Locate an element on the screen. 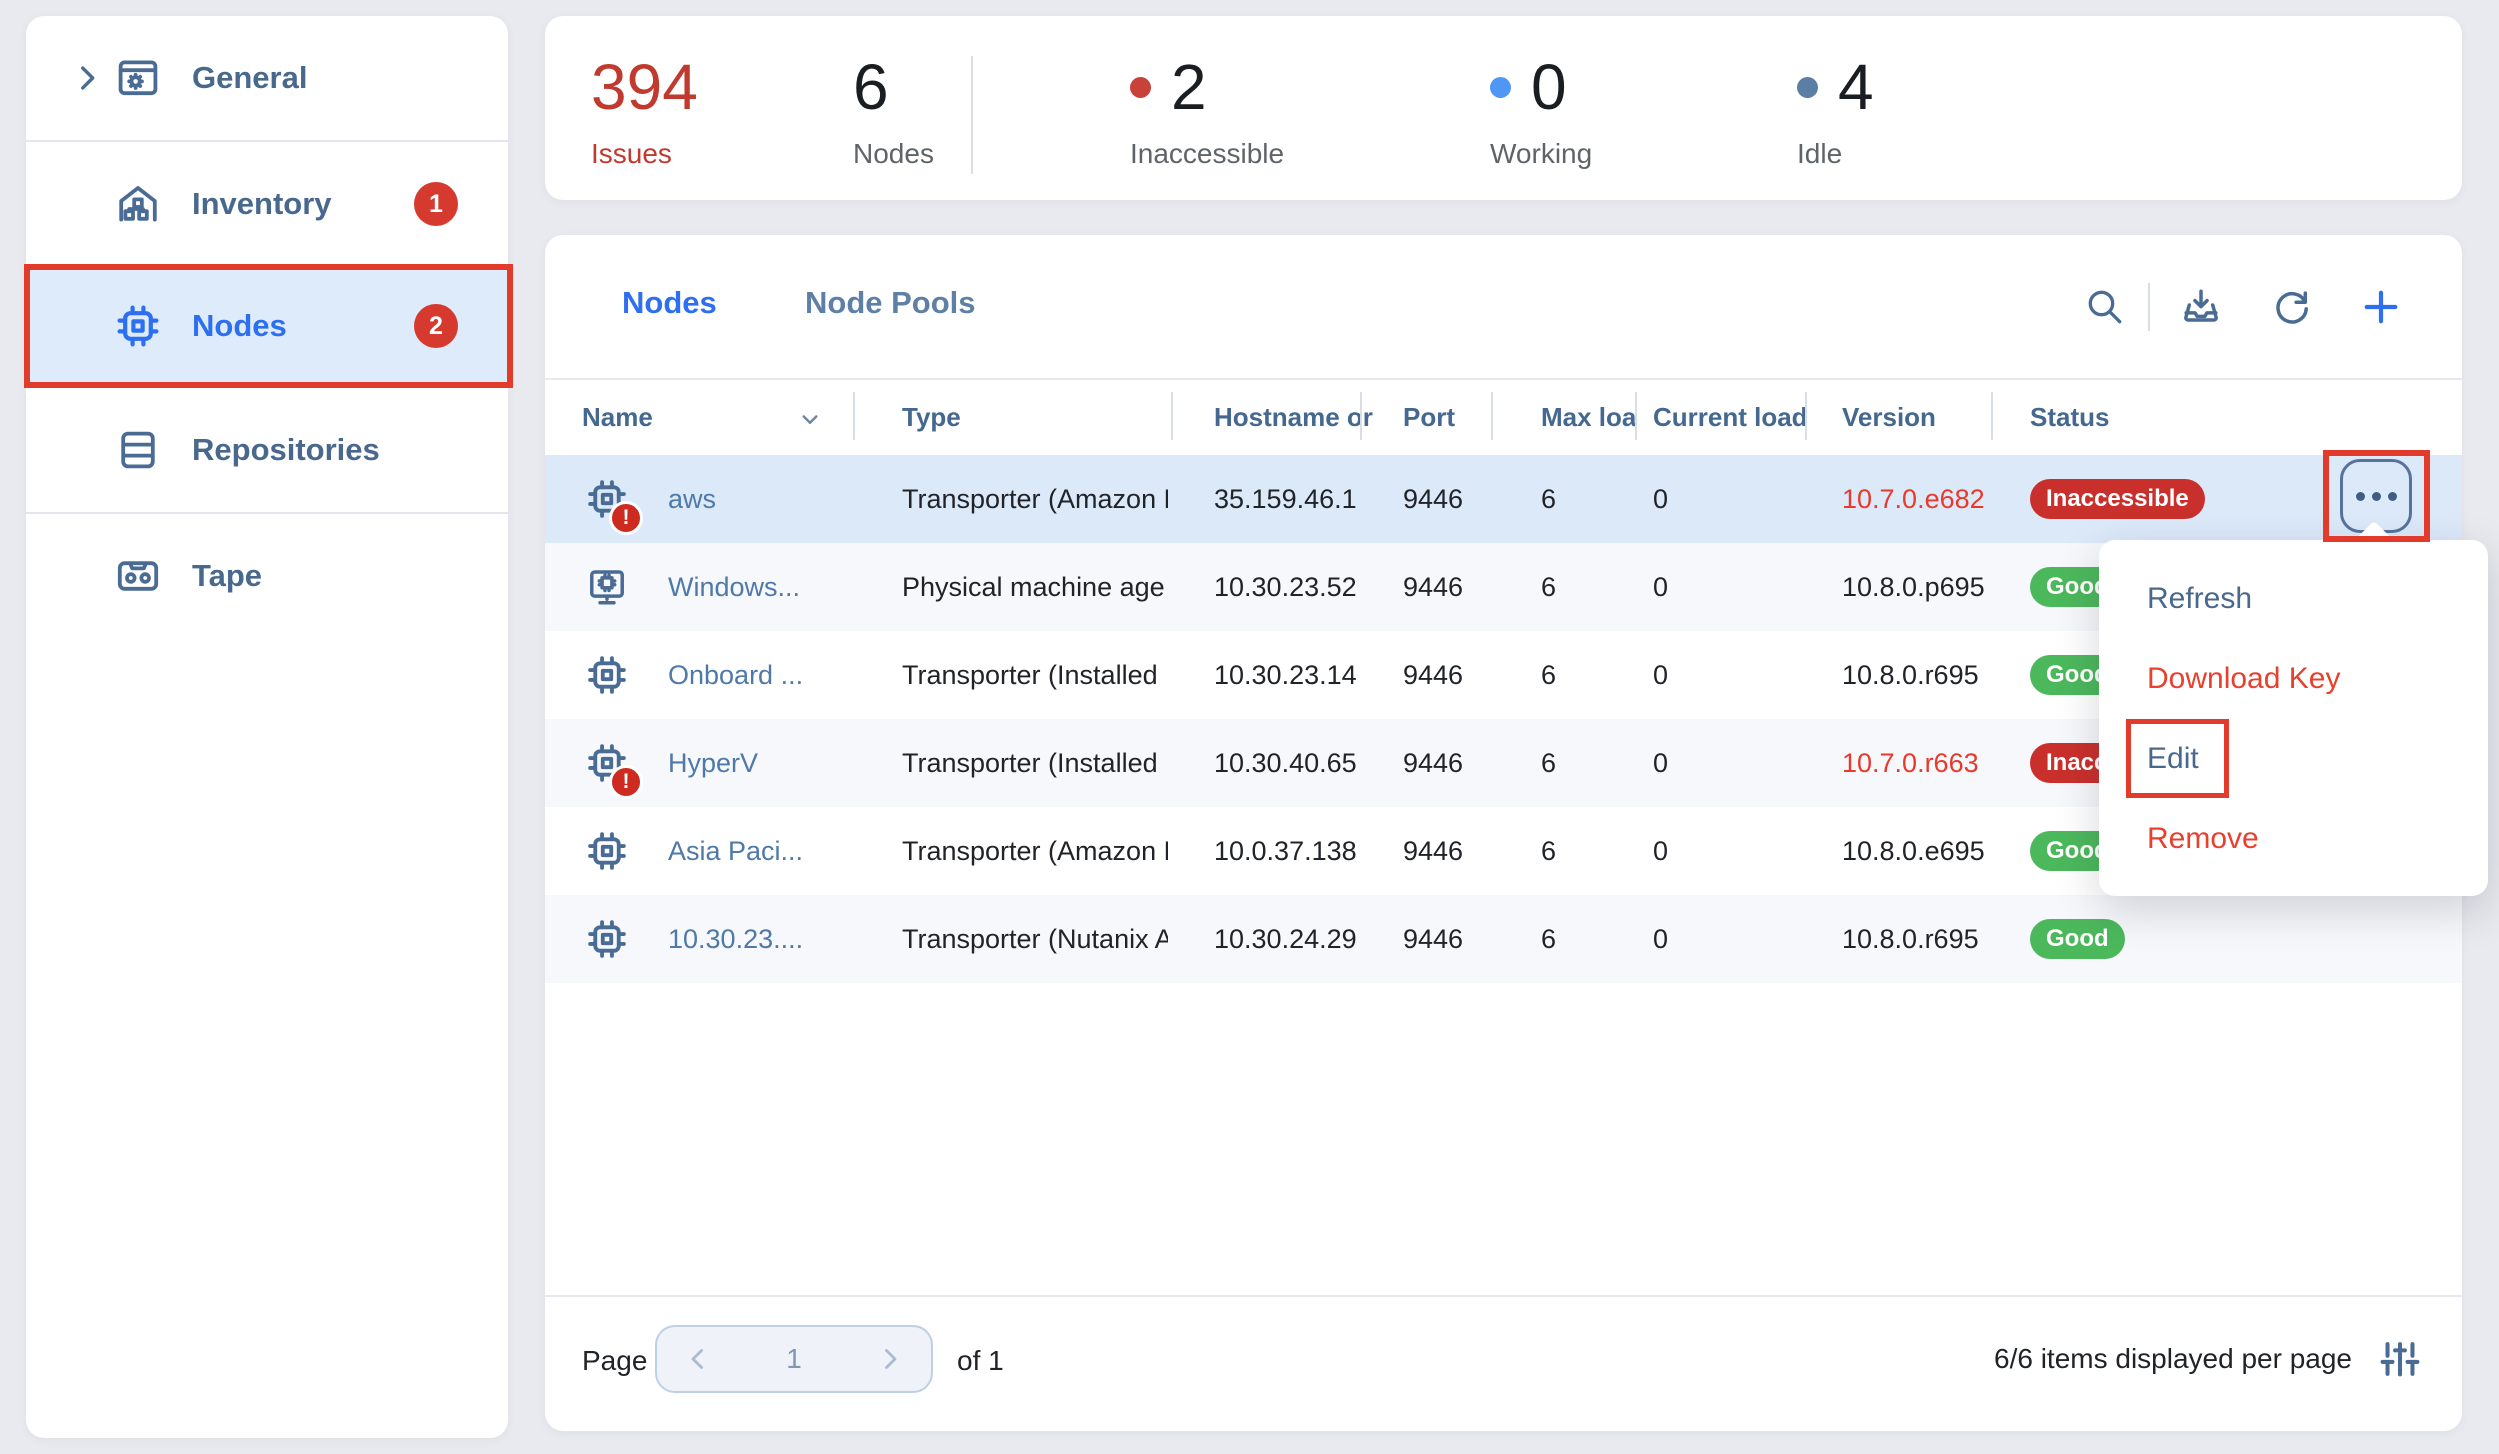  menu-item-download-key: Download Key is located at coordinates (2244, 678).